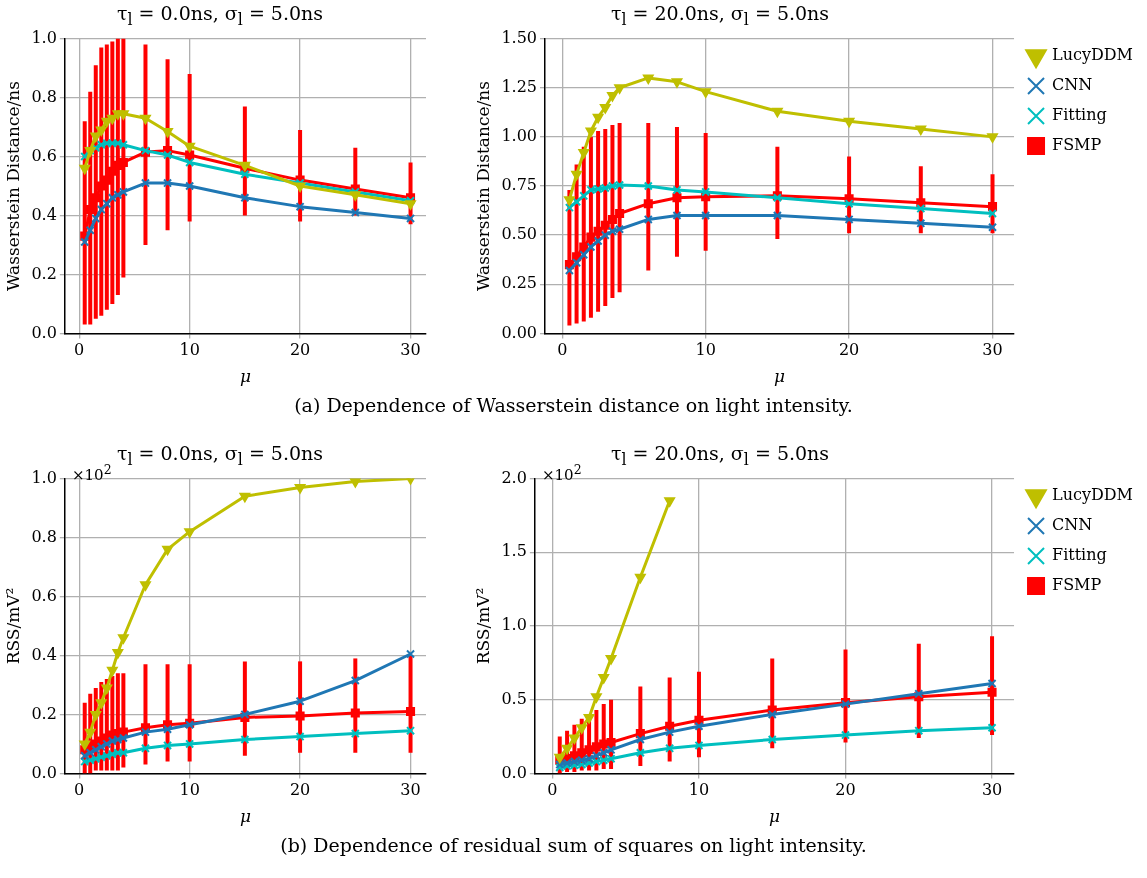 Image resolution: width=1147 pixels, height=878 pixels. I want to click on y-tick-label: 1.50, so click(519, 37).